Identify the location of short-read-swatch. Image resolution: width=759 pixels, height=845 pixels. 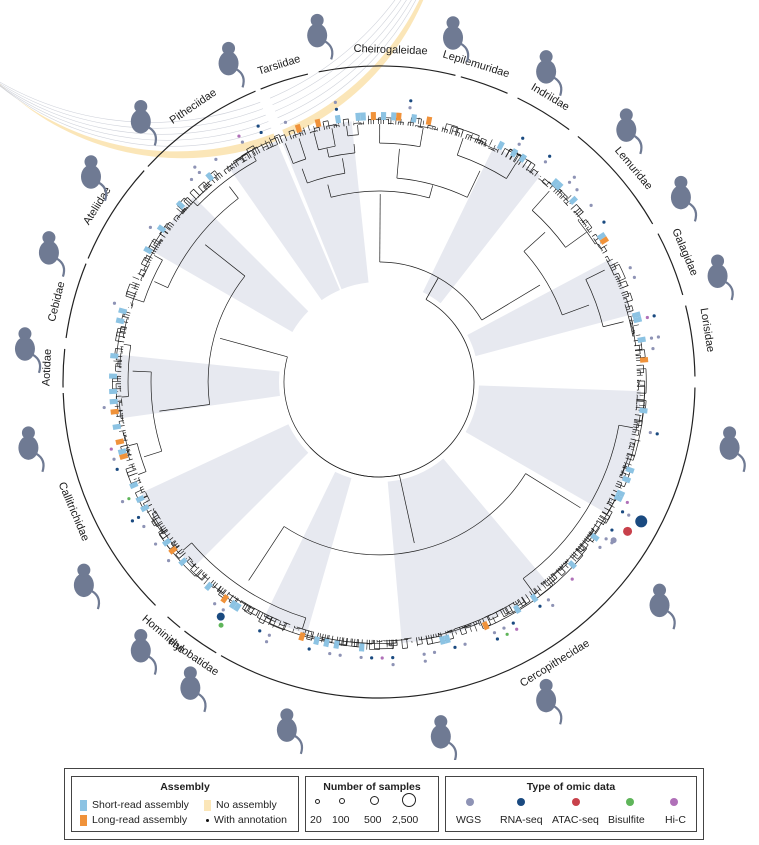
(83, 805).